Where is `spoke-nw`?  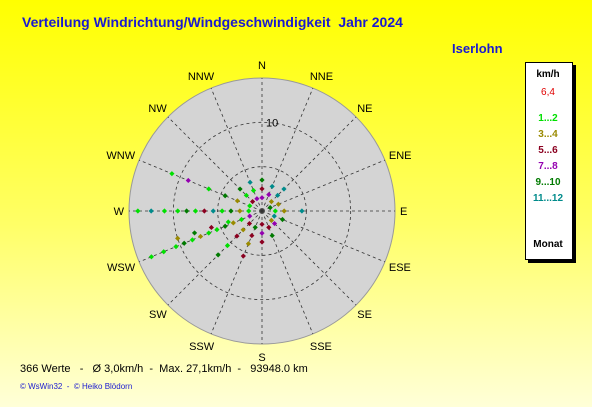 spoke-nw is located at coordinates (215, 164).